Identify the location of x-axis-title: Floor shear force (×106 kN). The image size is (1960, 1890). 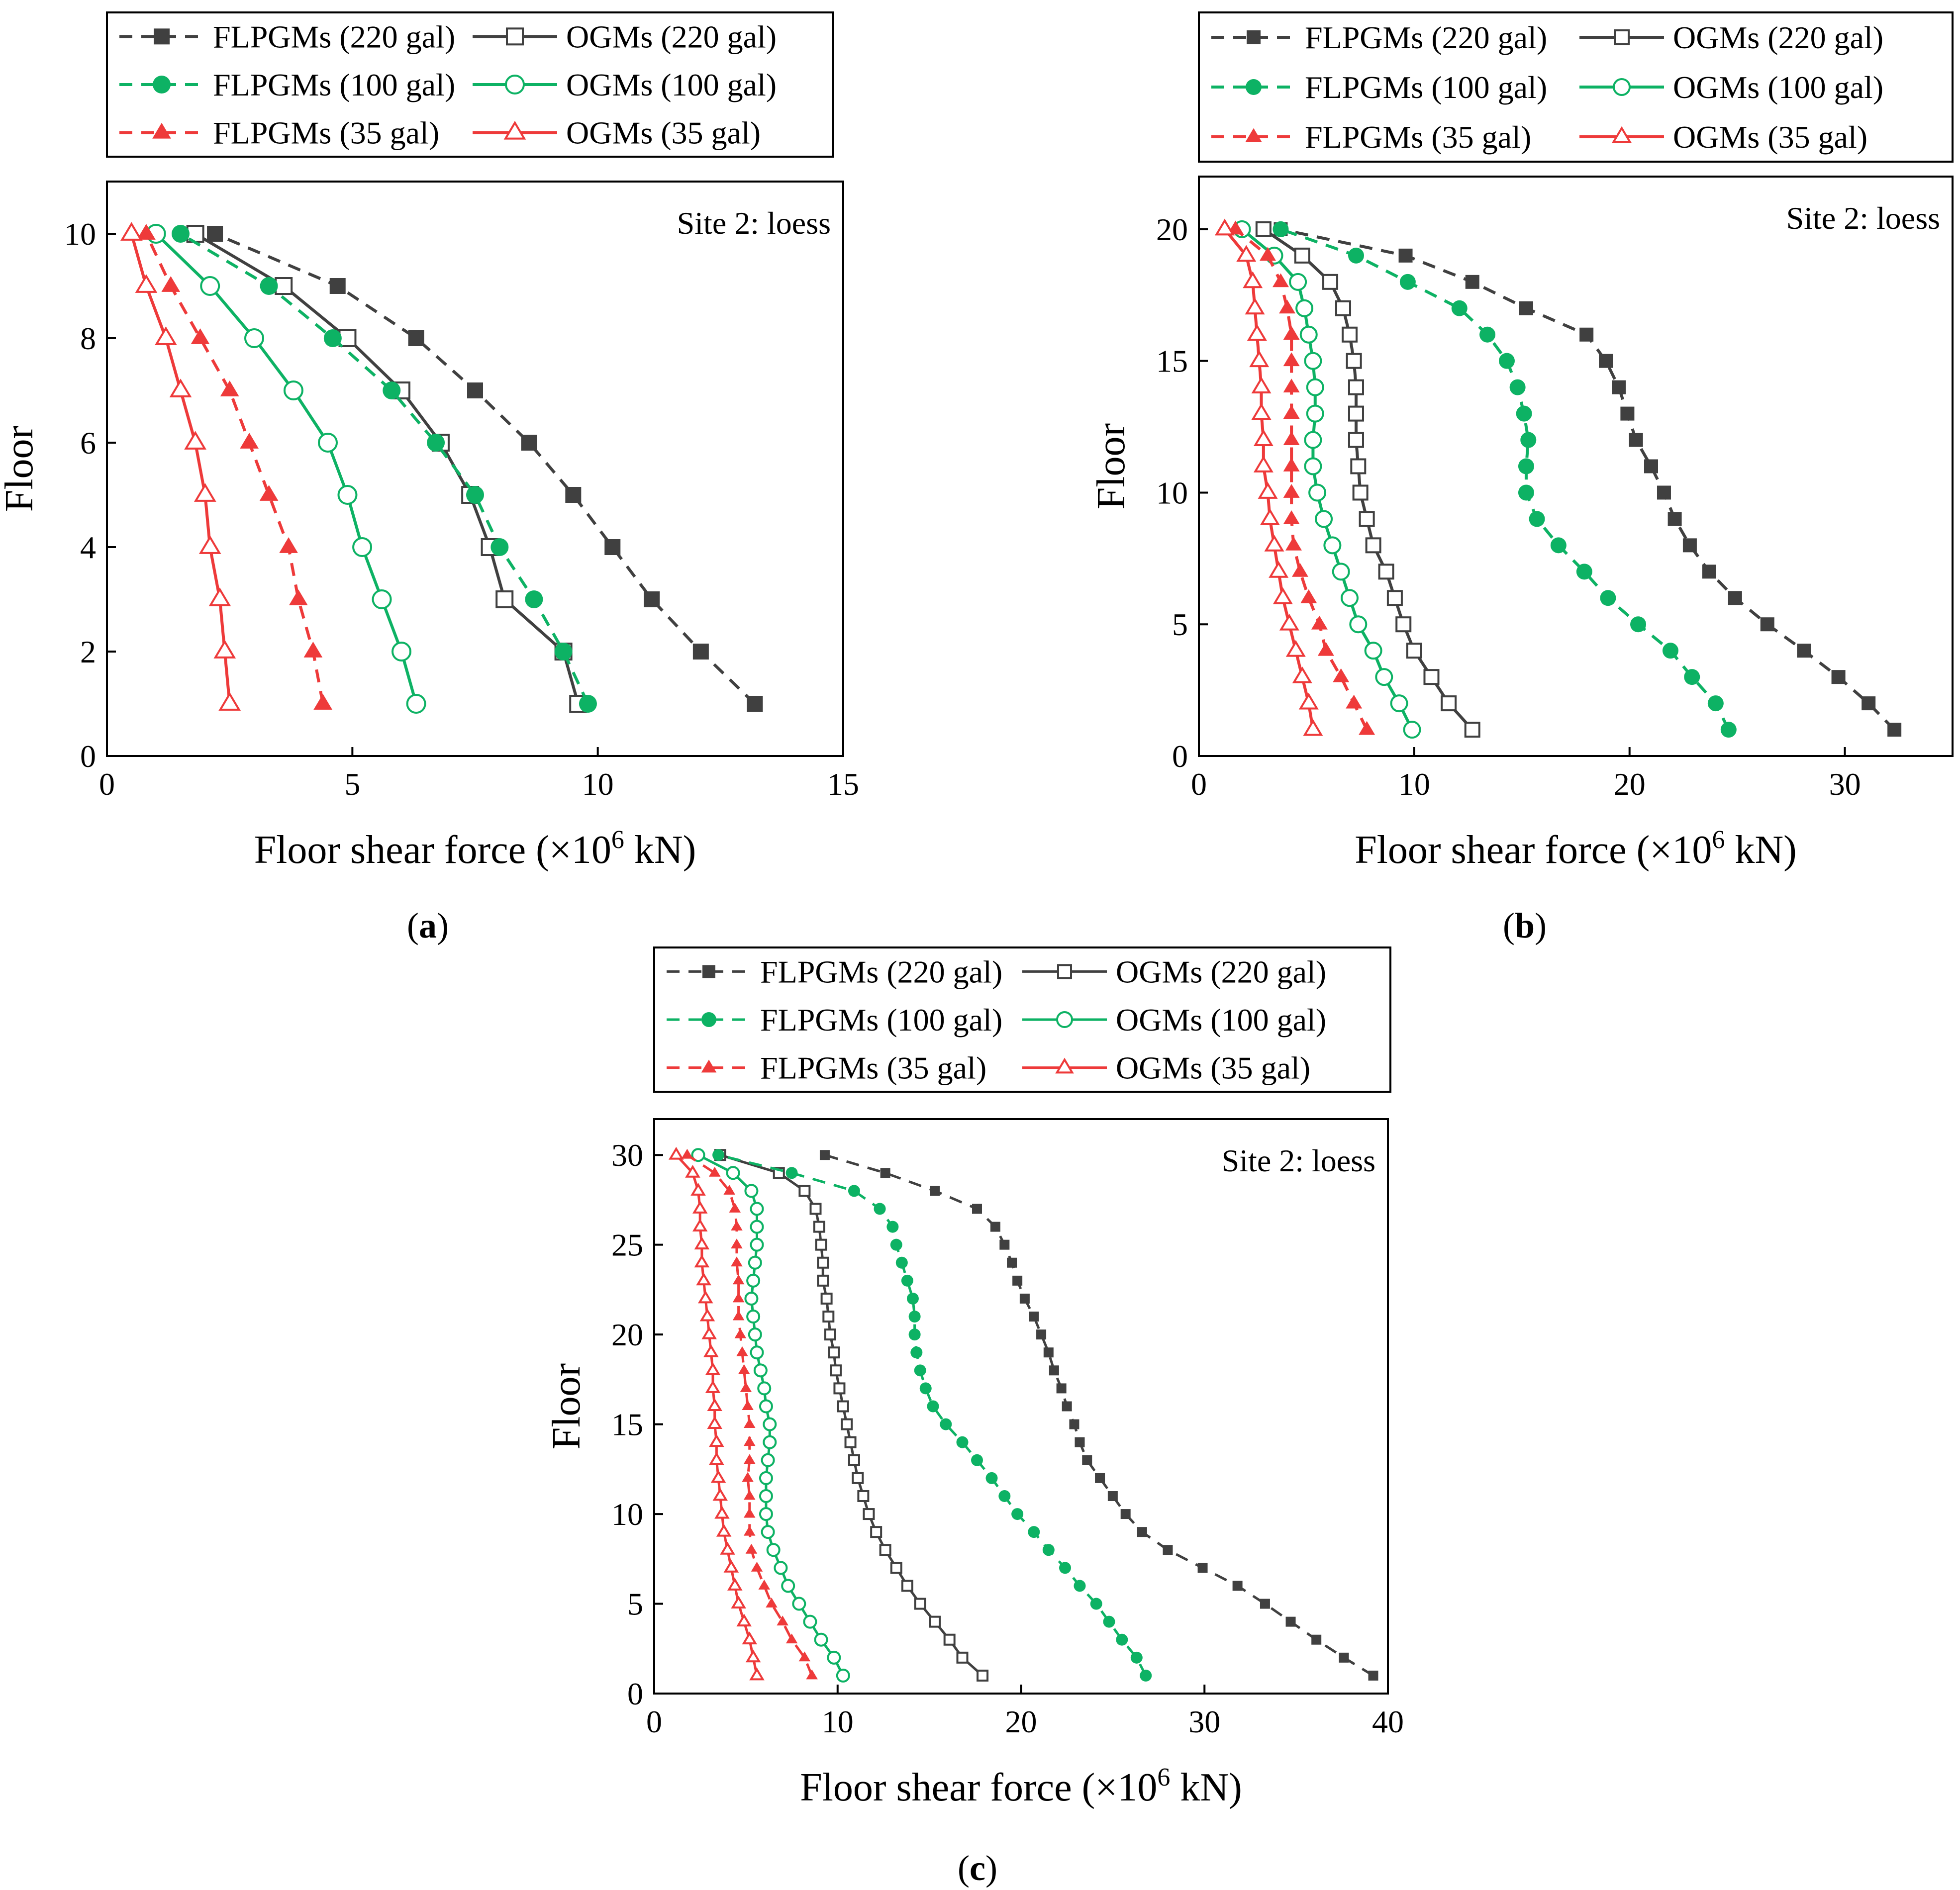
(1021, 1786).